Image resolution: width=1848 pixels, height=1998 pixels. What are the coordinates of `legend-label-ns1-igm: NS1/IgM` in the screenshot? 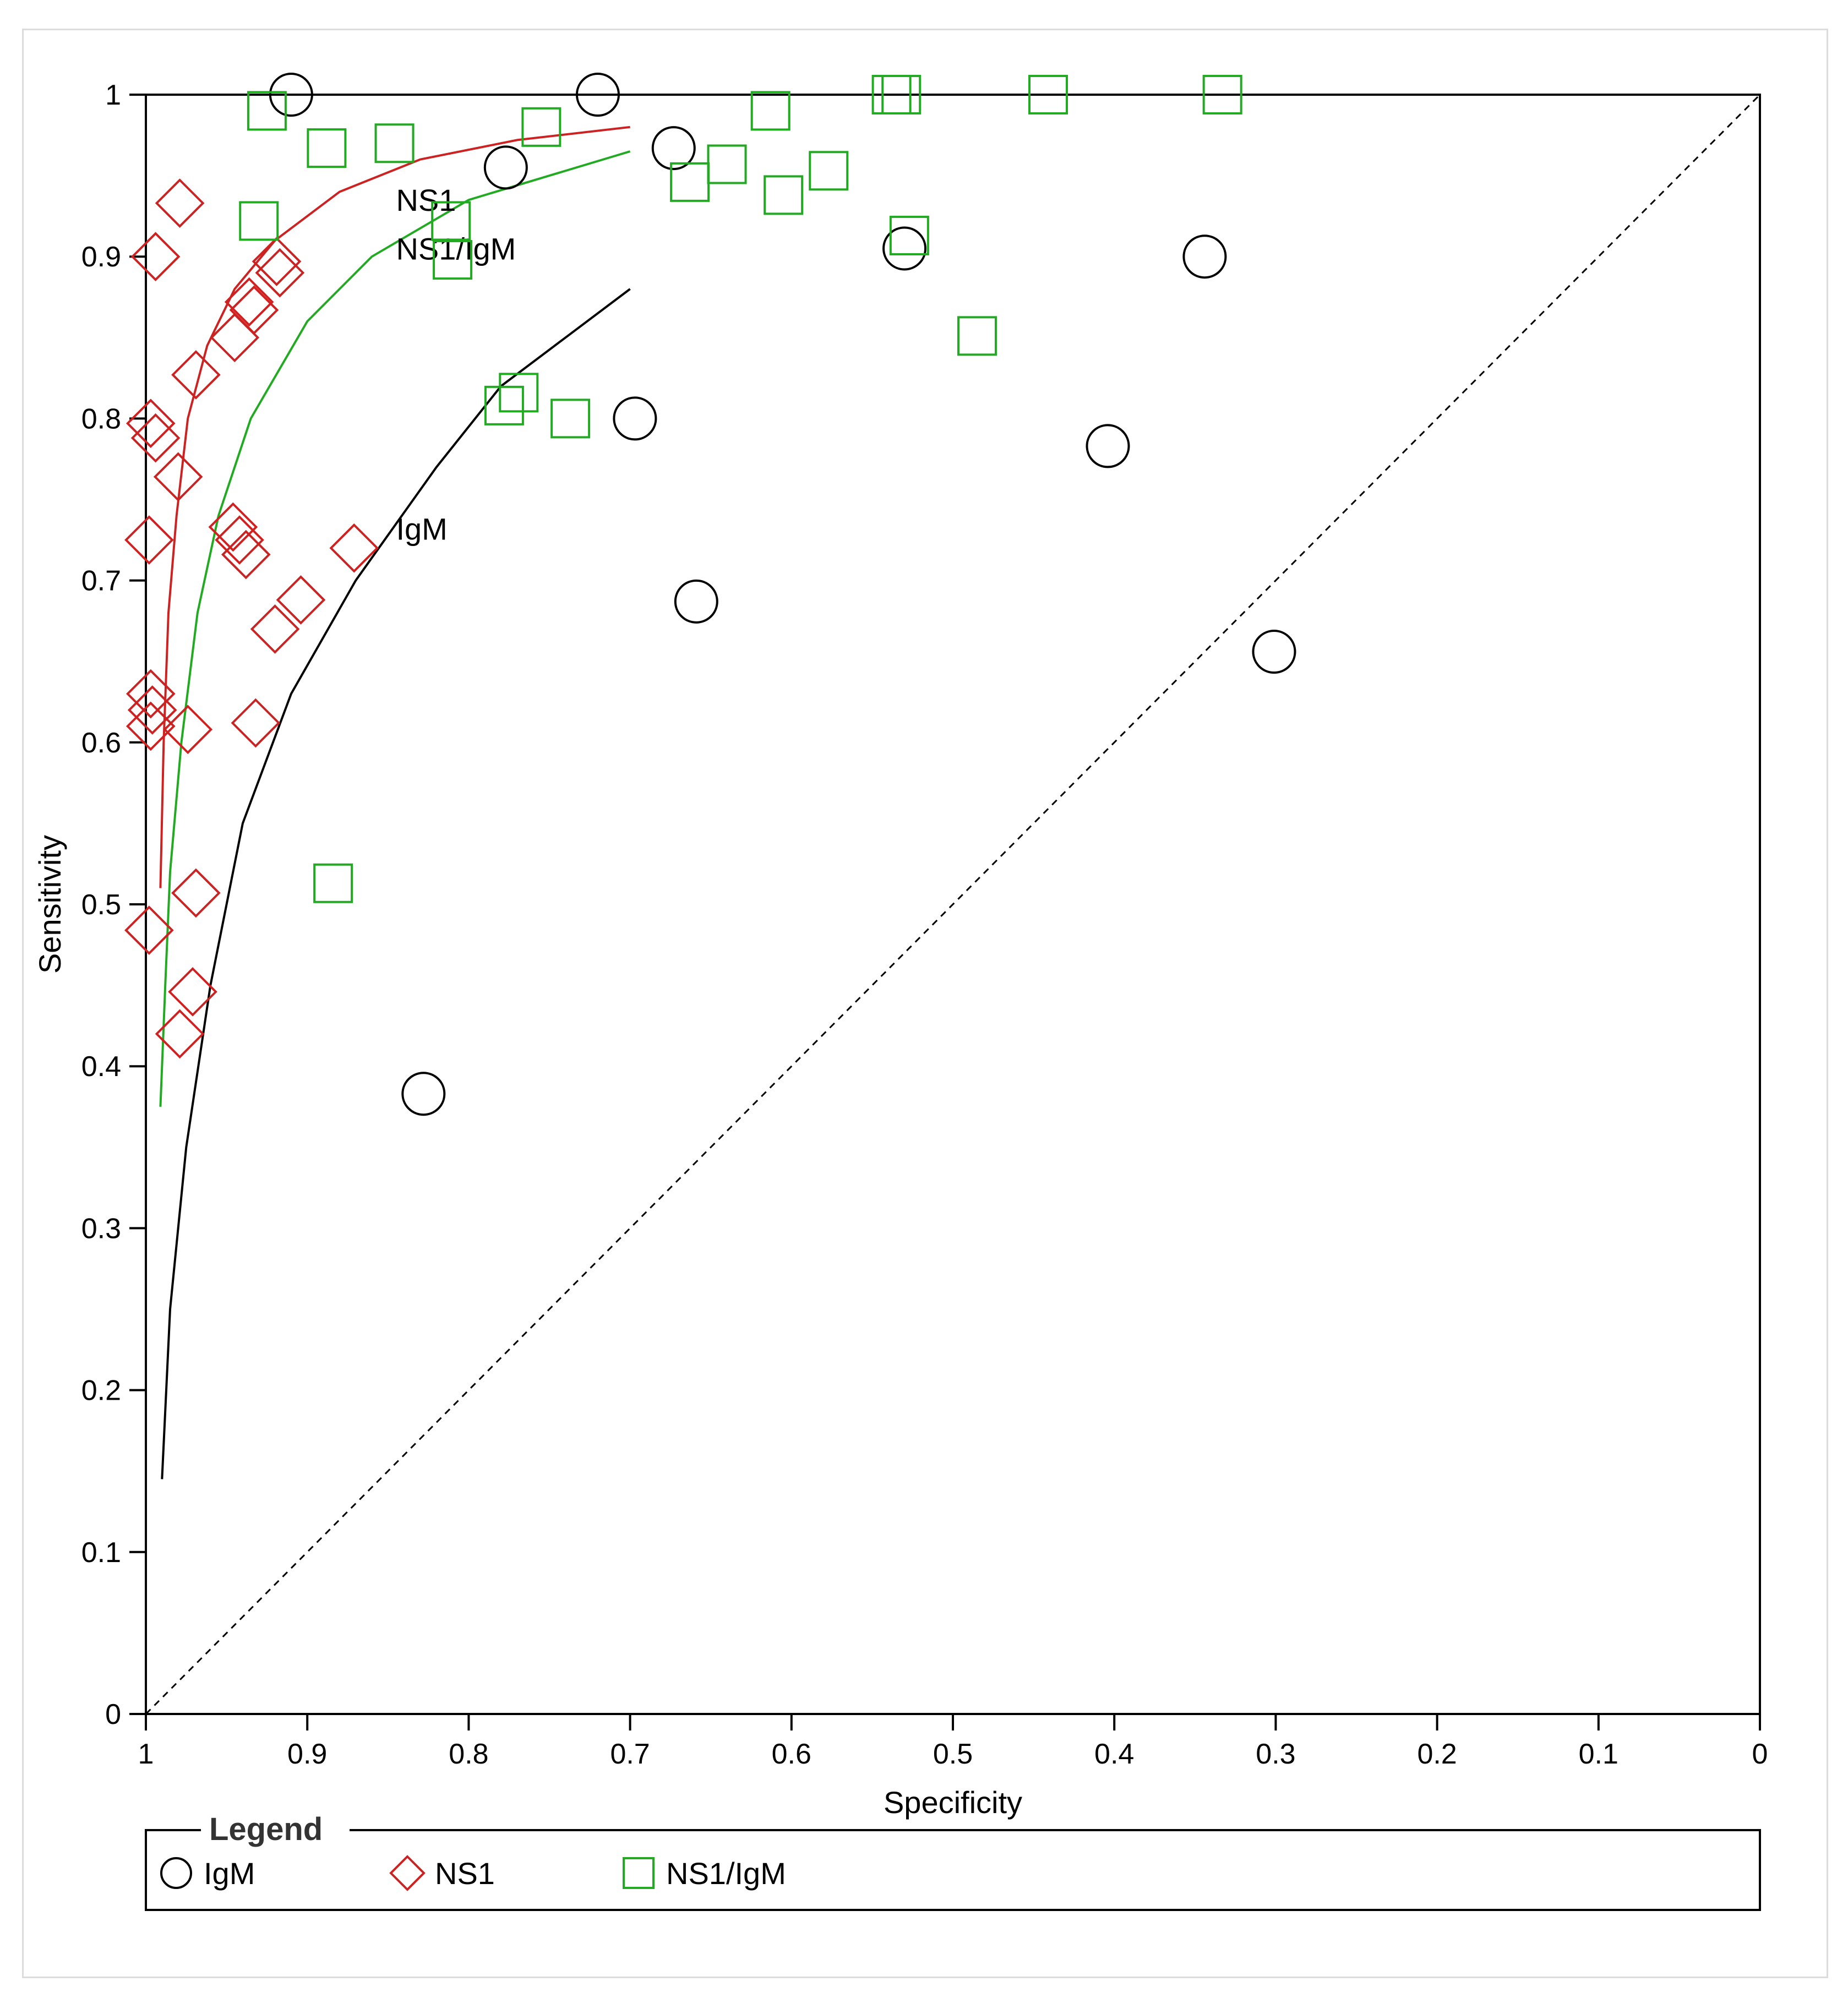 It's located at (726, 1874).